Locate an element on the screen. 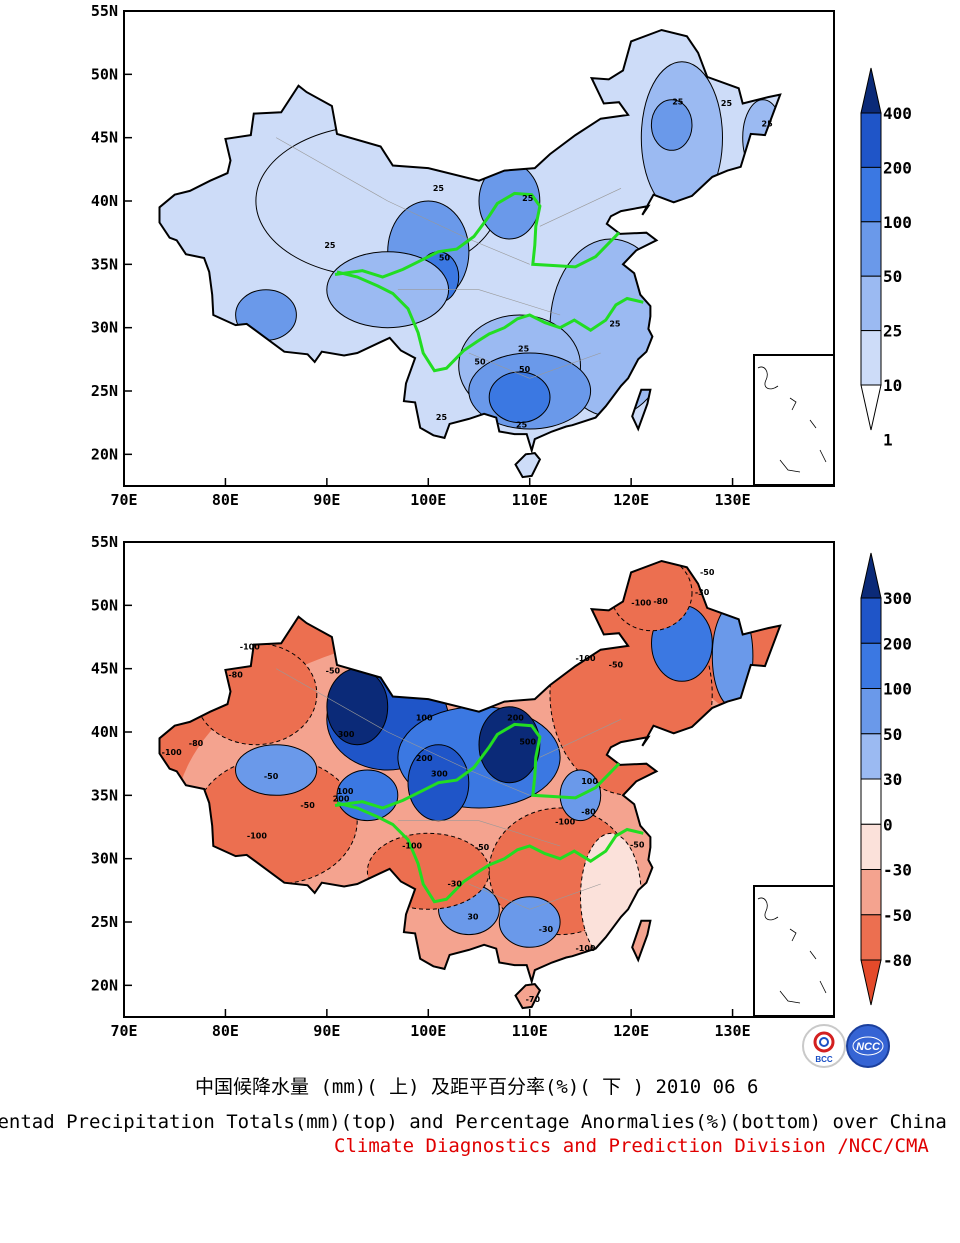 This screenshot has height=1243, width=960. colorbar-label: -80 is located at coordinates (897, 960).